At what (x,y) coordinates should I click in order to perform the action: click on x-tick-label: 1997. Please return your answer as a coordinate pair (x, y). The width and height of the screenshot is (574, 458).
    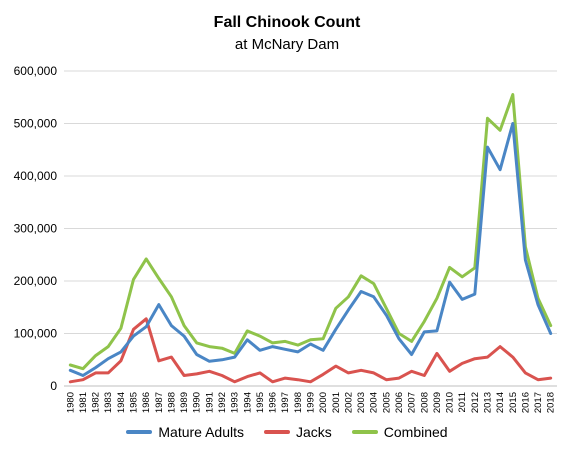
    Looking at the image, I should click on (285, 402).